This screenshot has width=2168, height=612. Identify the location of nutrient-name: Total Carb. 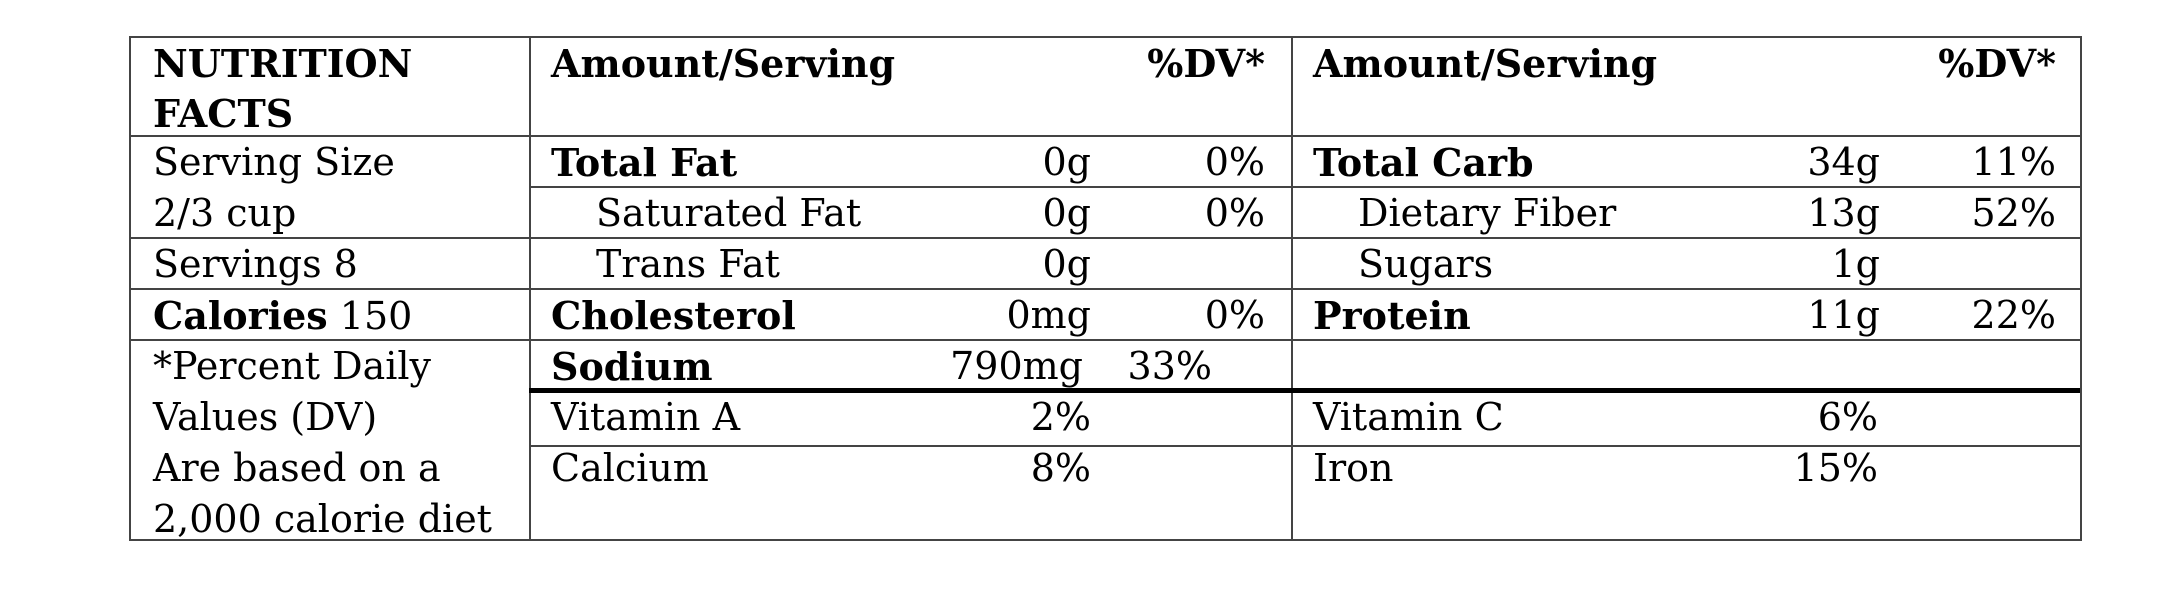
(1423, 162).